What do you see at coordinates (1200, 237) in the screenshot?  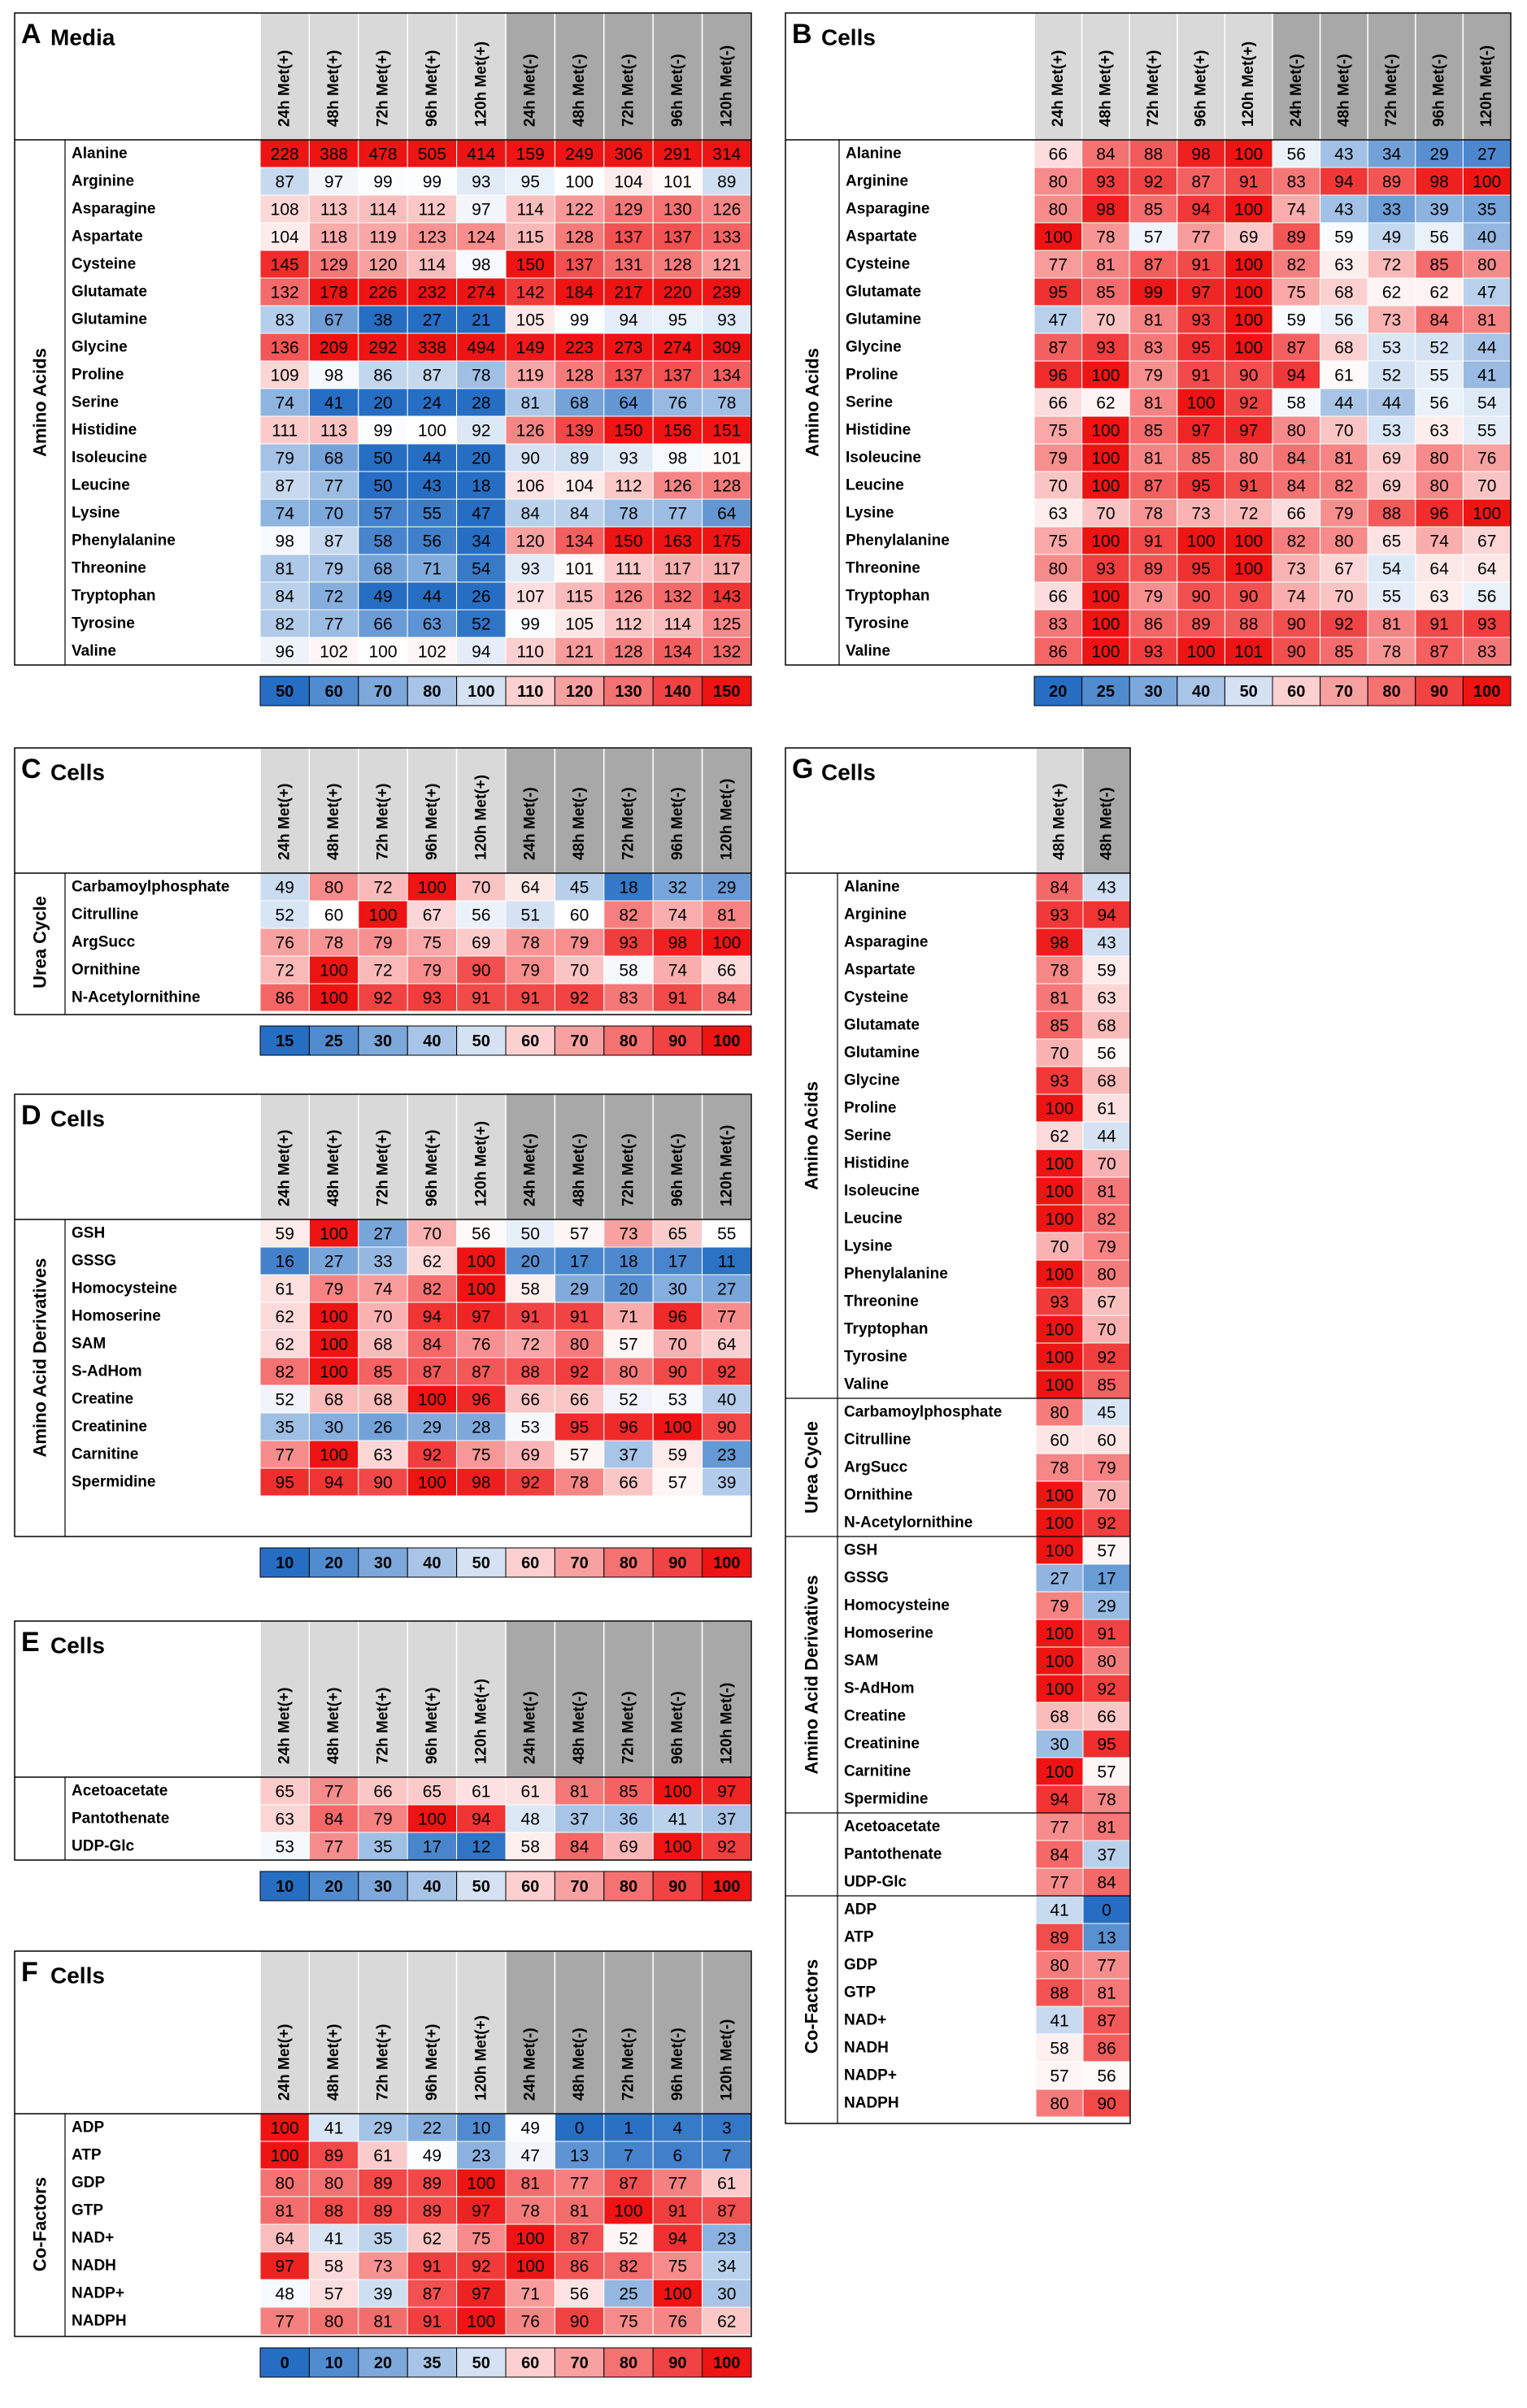 I see `cell-value: 77` at bounding box center [1200, 237].